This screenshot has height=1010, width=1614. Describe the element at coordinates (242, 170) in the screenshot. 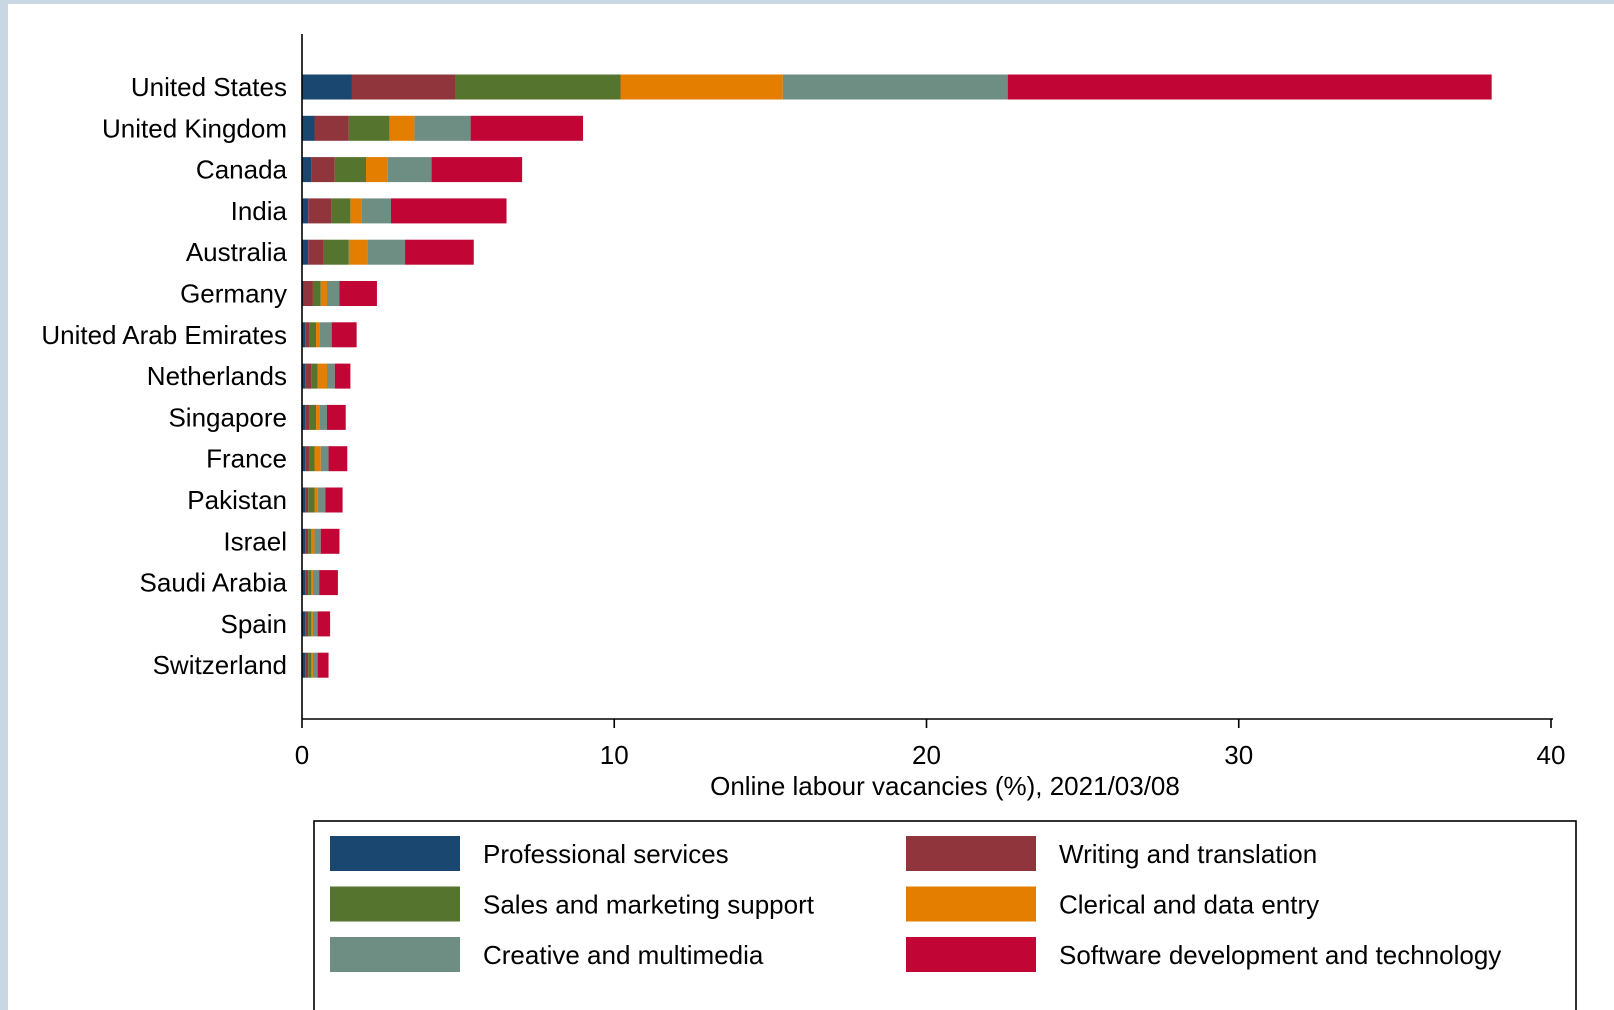

I see `category-label: Canada` at that location.